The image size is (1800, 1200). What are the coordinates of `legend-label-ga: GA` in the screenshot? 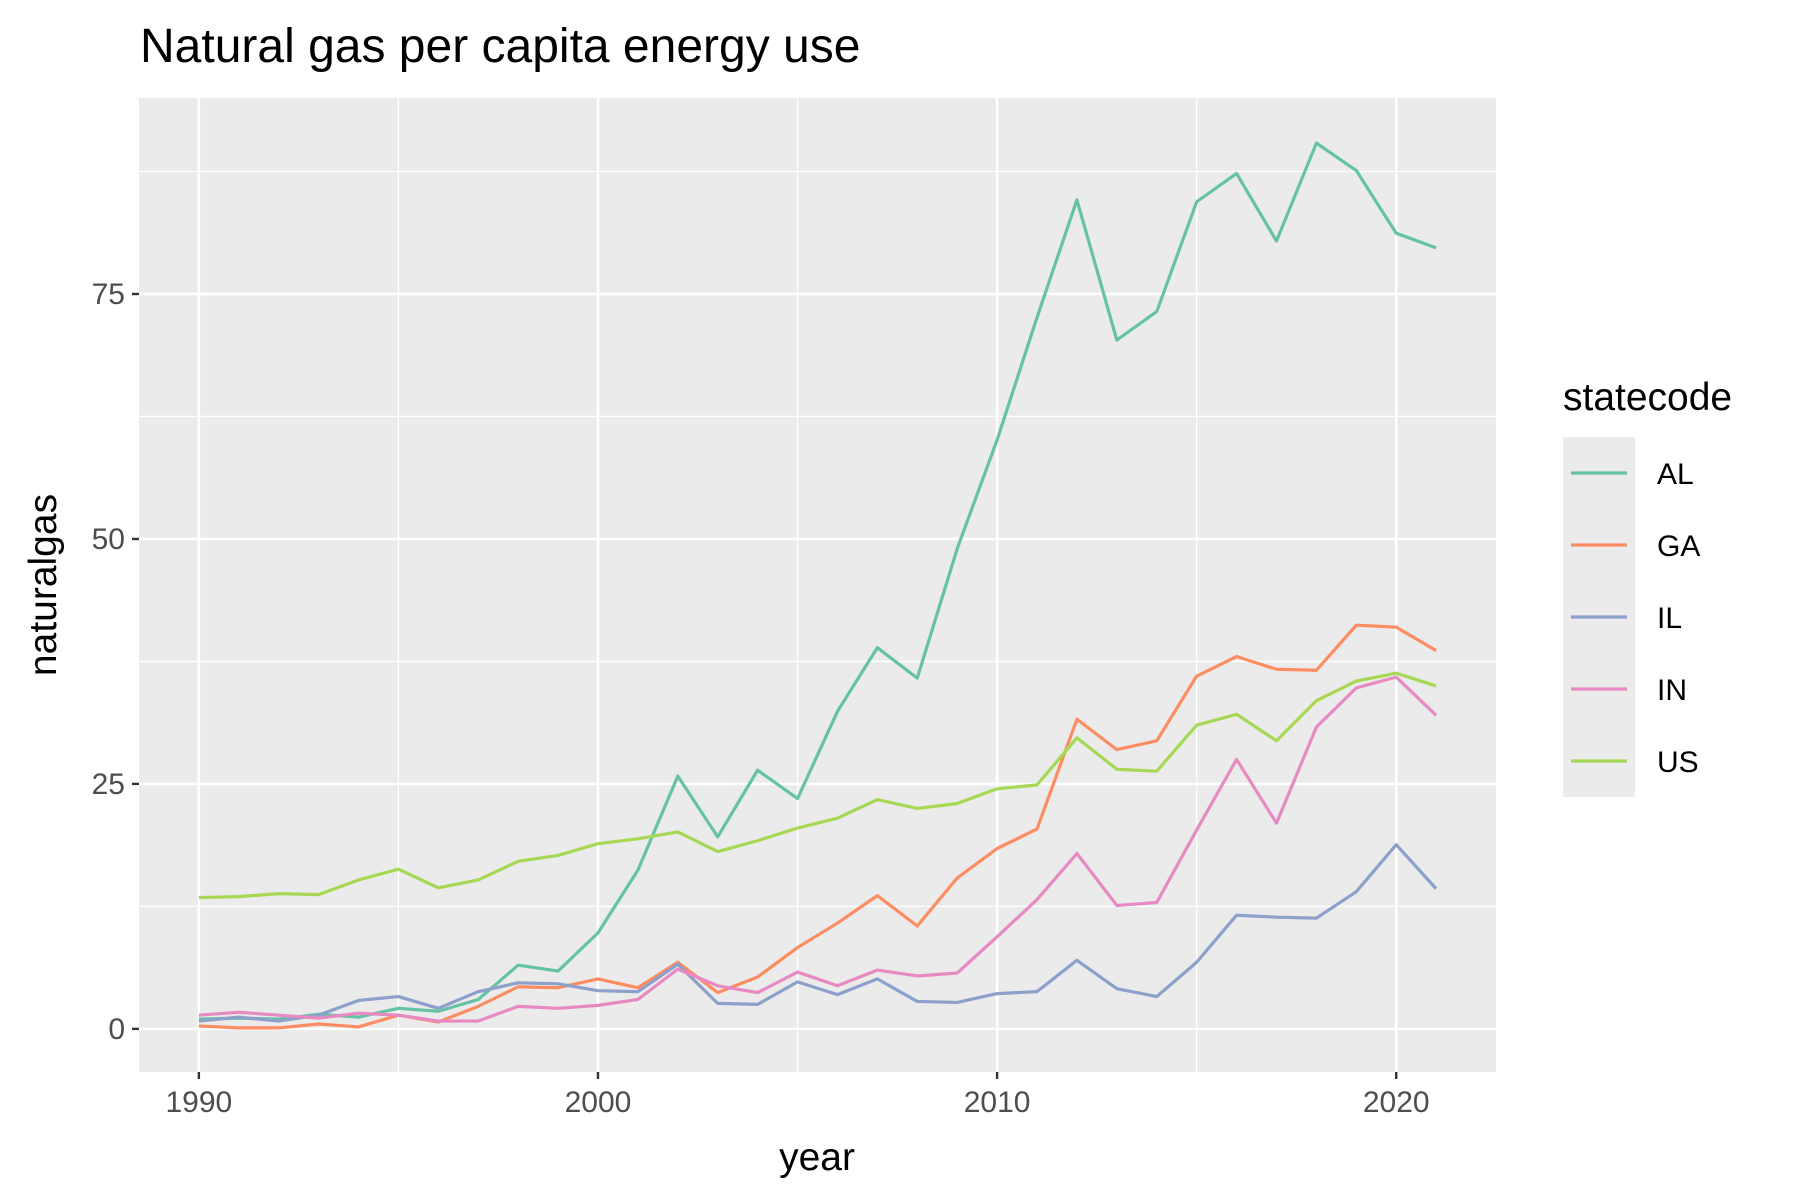 It's located at (1678, 546).